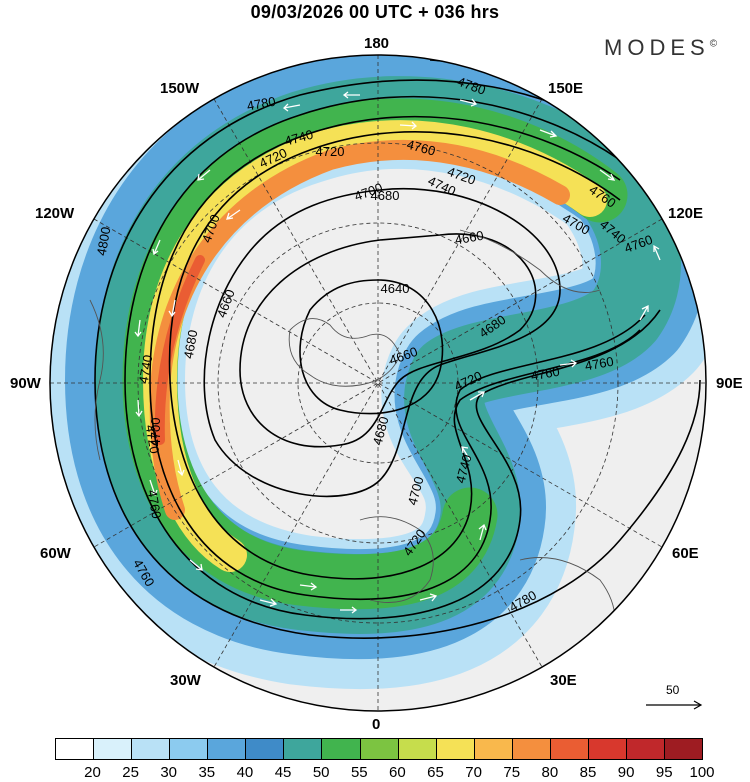 The image size is (750, 782). What do you see at coordinates (397, 772) in the screenshot?
I see `colorbar-tick-label: 60` at bounding box center [397, 772].